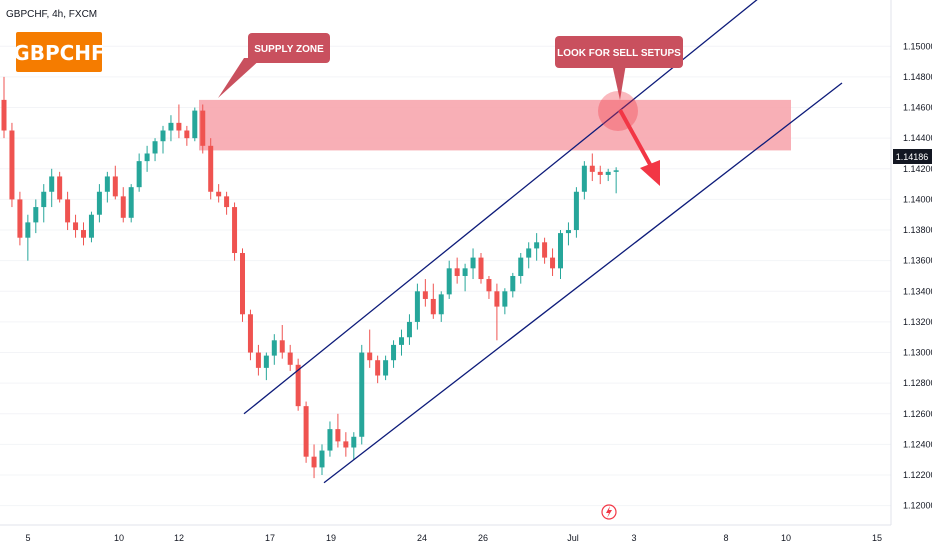 The width and height of the screenshot is (932, 550). What do you see at coordinates (917, 353) in the screenshot?
I see `price-tick-label: 1.13000` at bounding box center [917, 353].